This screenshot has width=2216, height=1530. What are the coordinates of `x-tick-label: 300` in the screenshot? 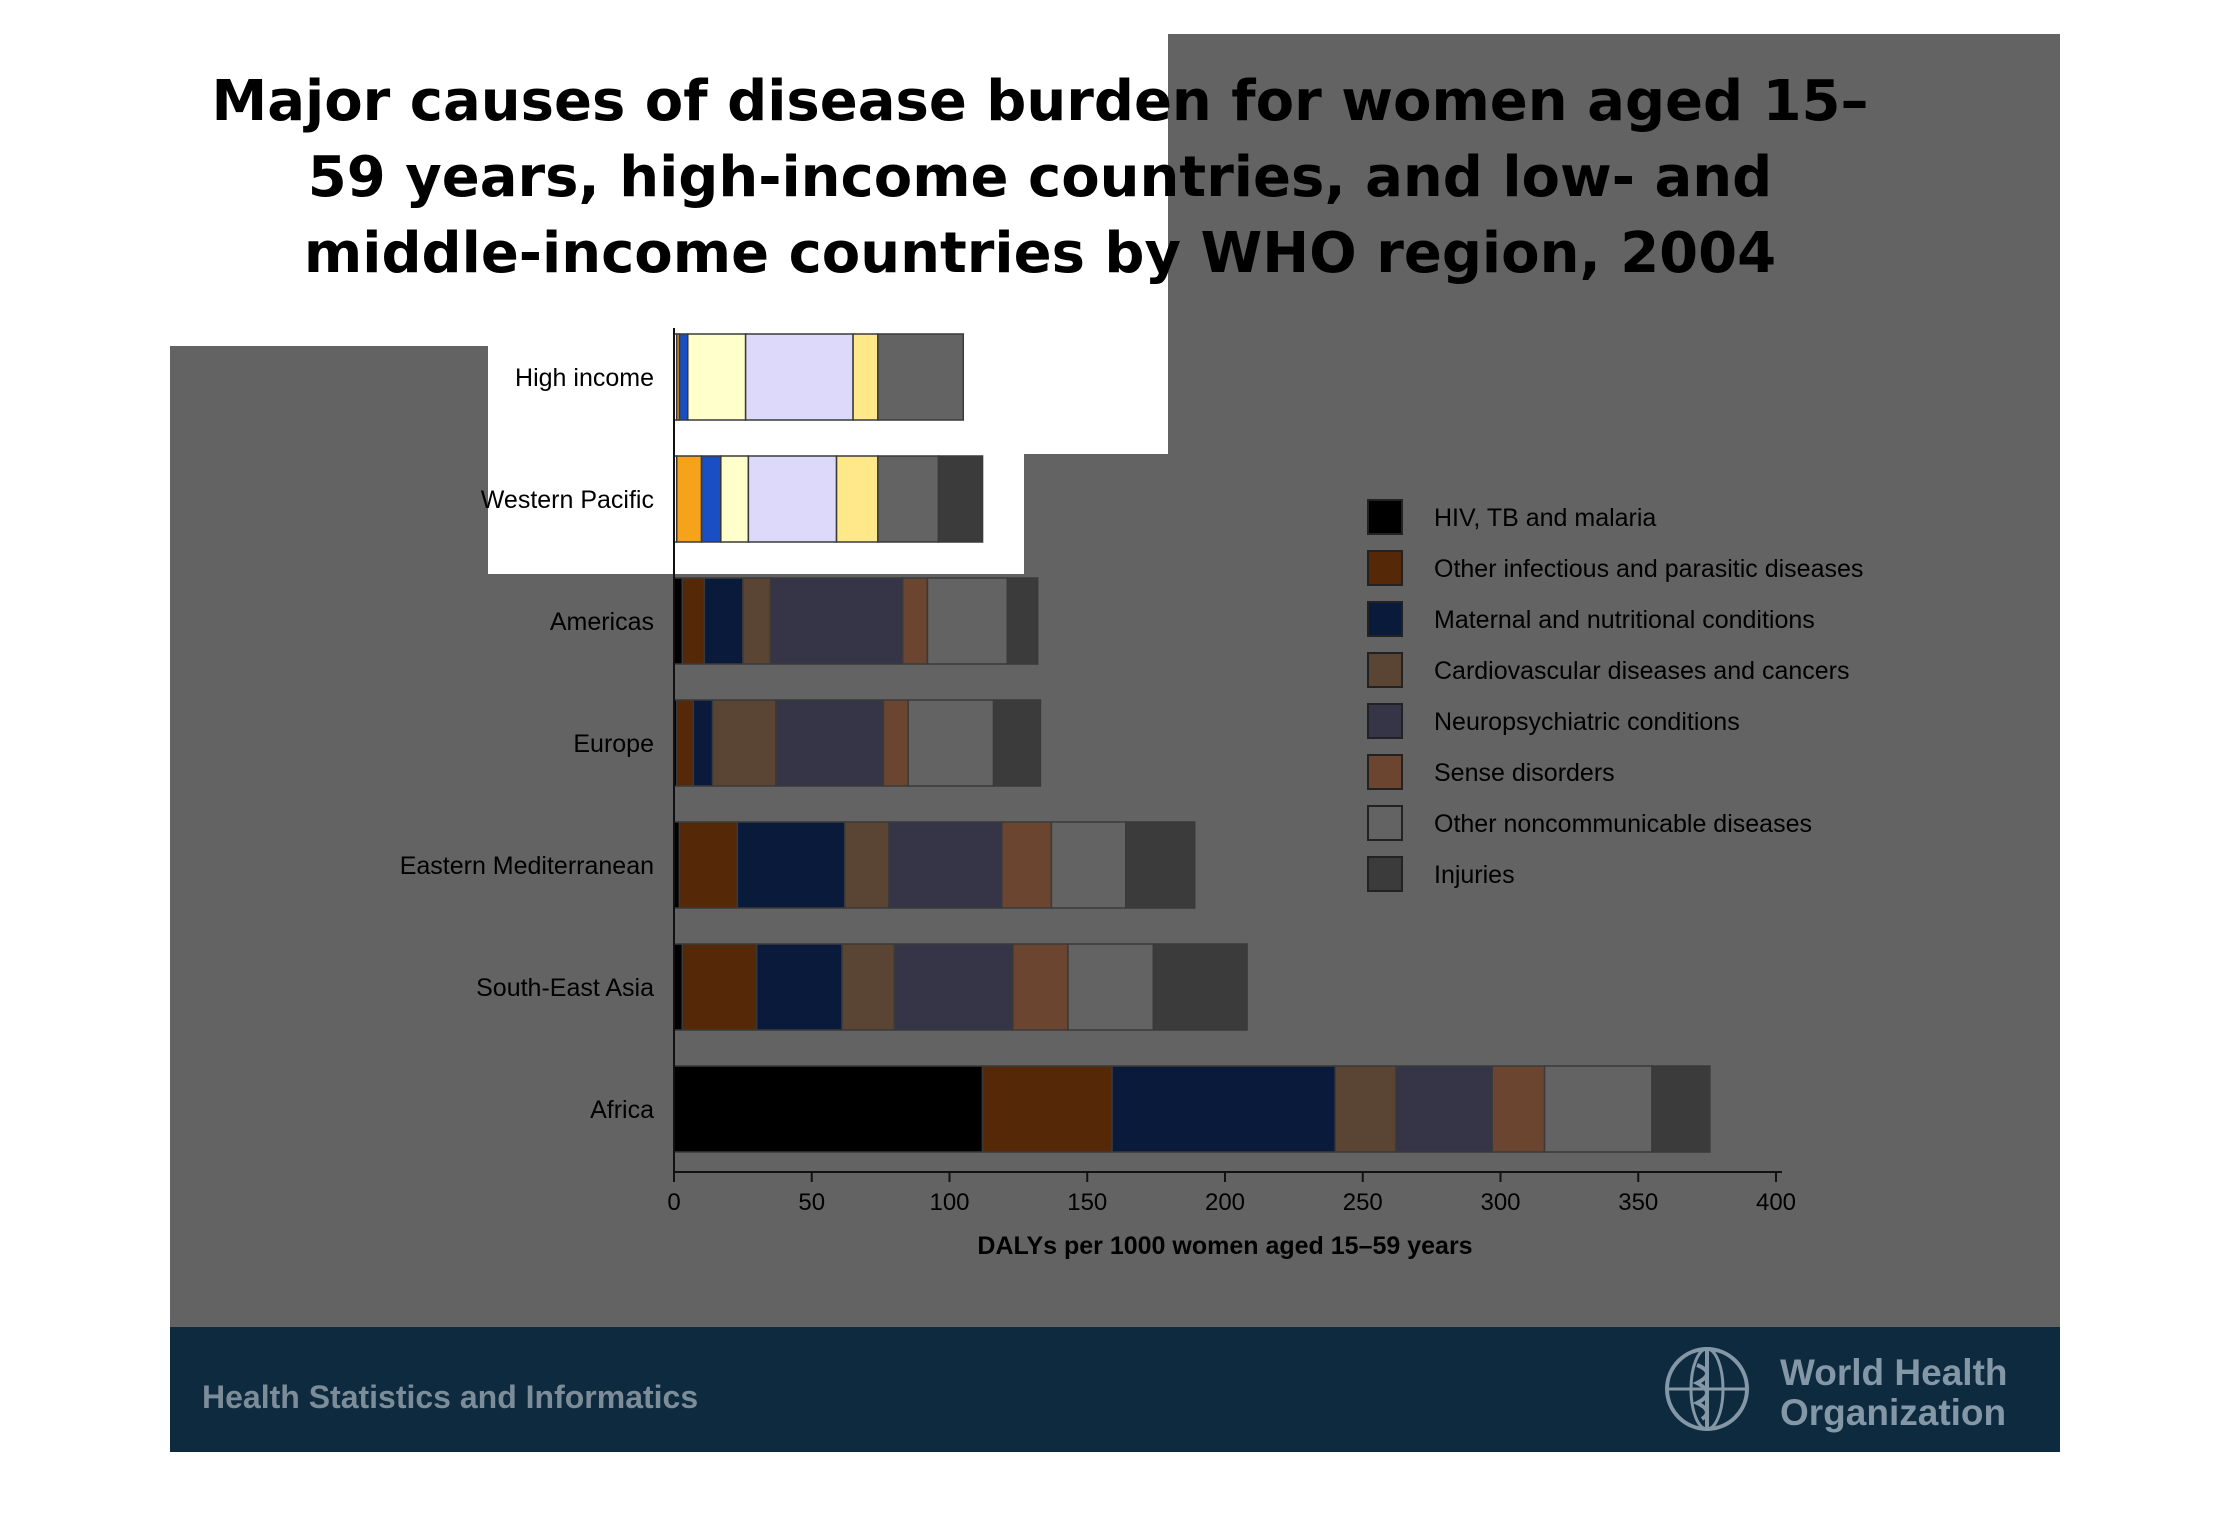 It's located at (1500, 1202).